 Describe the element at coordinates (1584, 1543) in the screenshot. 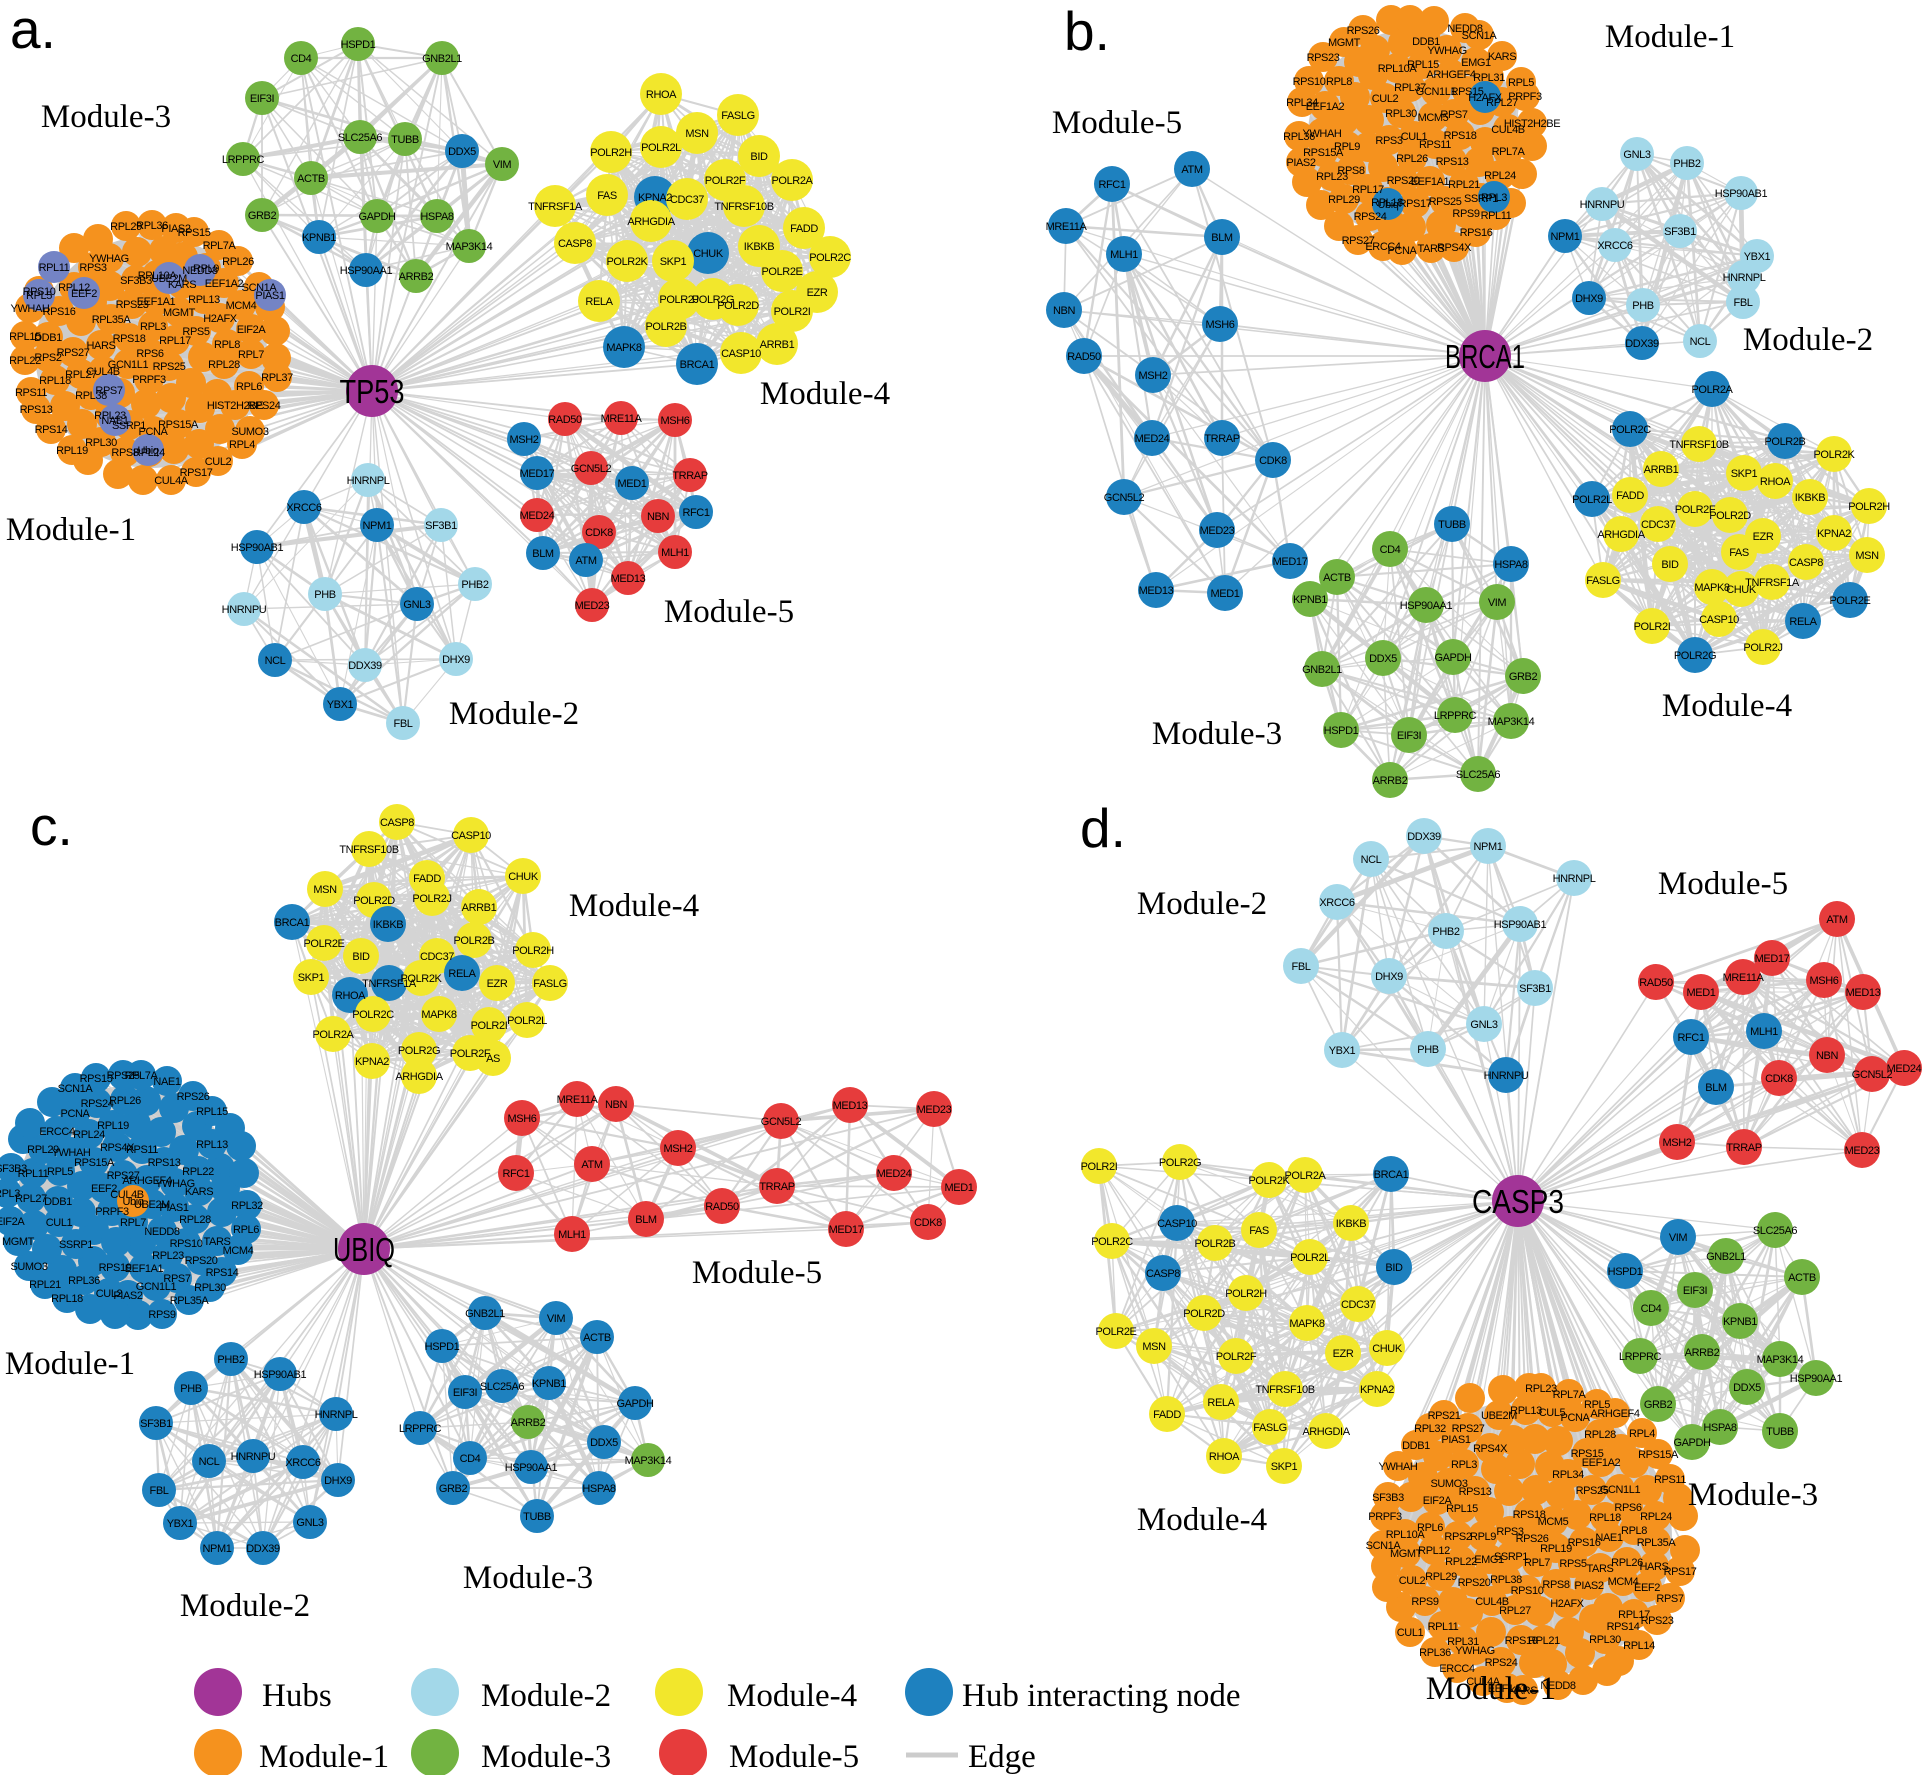

I see `svg-text: RPS16` at that location.